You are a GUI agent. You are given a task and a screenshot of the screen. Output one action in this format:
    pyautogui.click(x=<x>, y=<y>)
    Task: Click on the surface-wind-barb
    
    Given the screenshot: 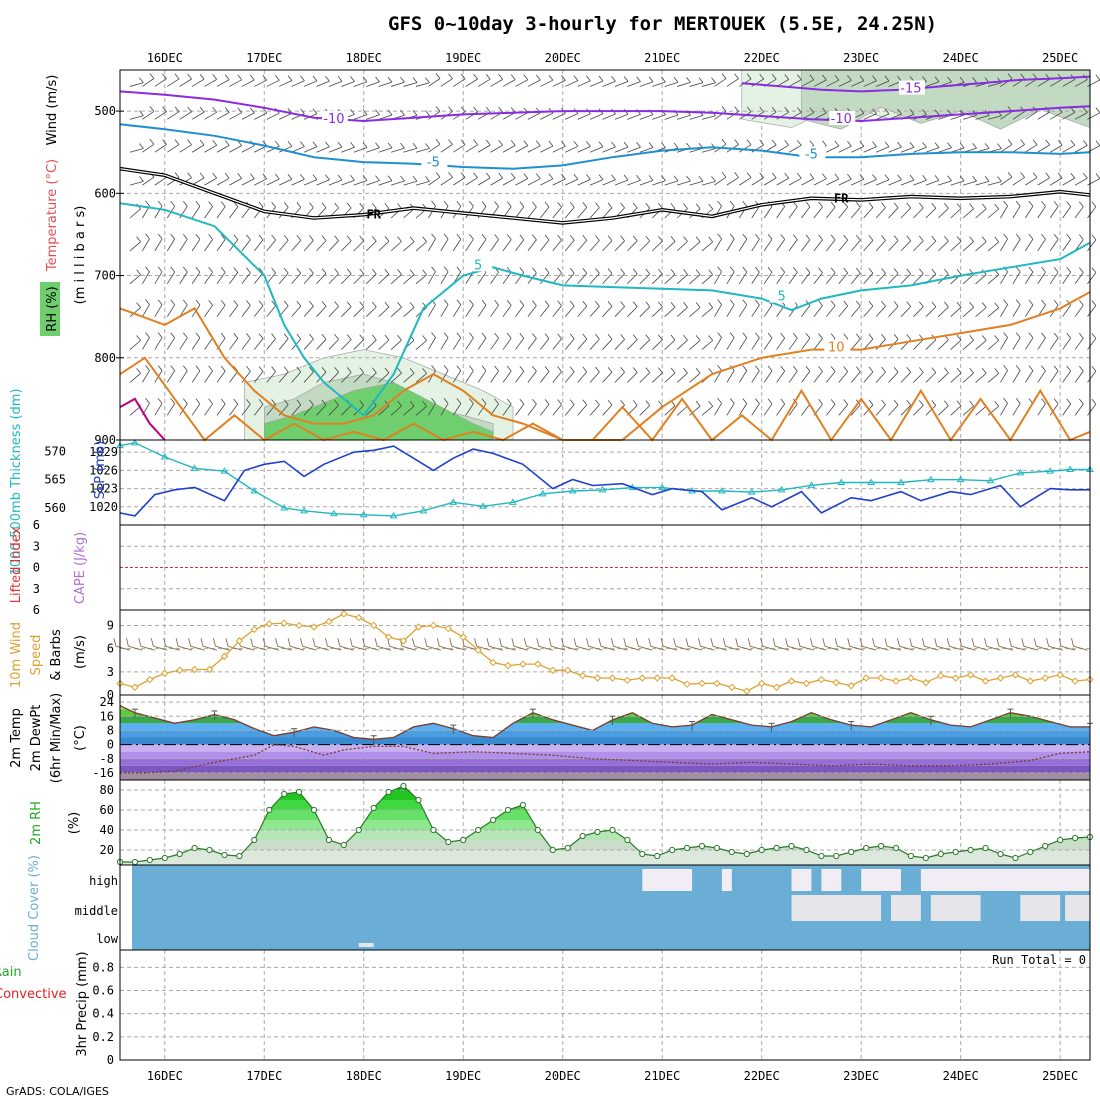 What is the action you would take?
    pyautogui.click(x=284, y=648)
    